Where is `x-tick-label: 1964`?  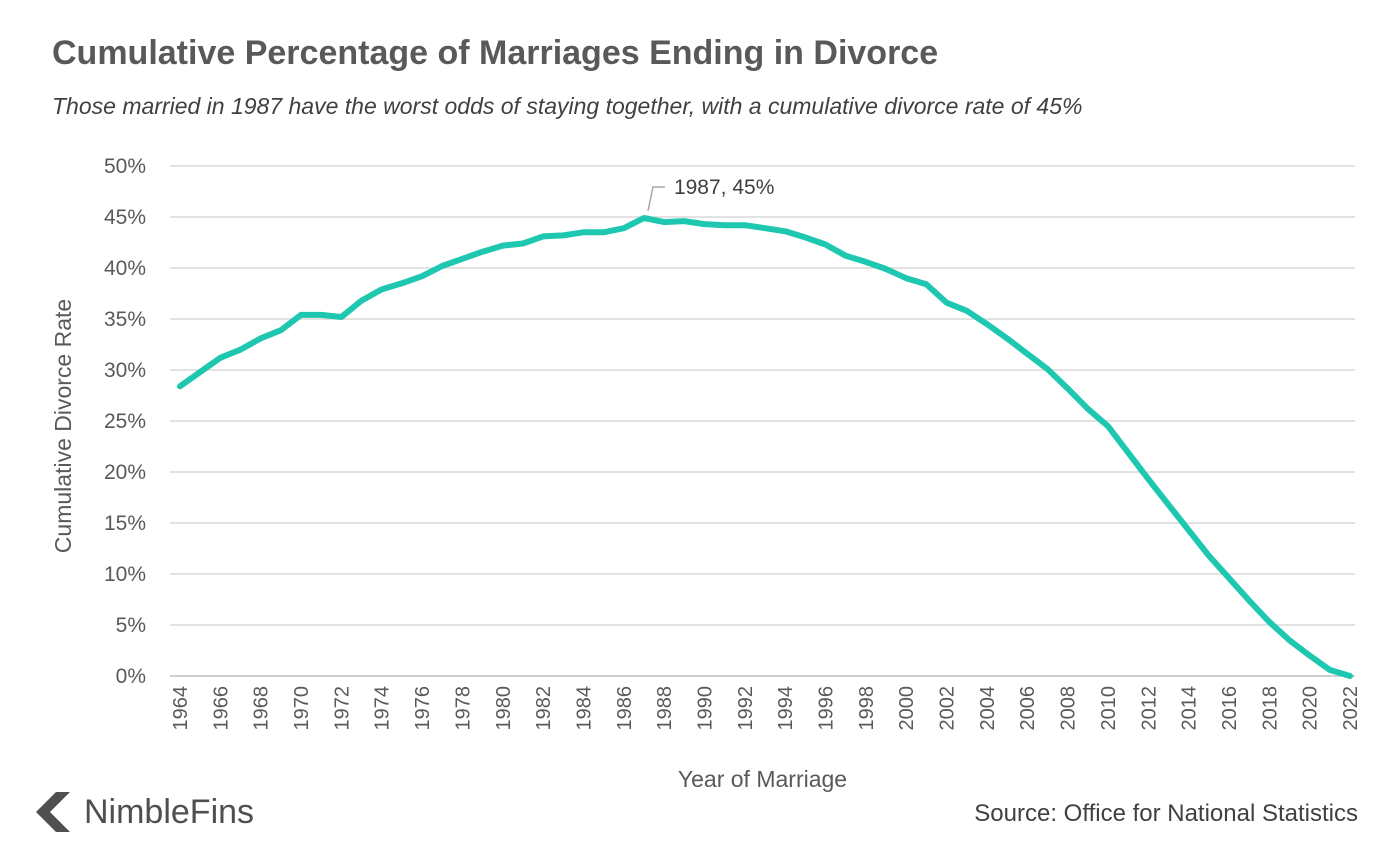
x-tick-label: 1964 is located at coordinates (181, 708).